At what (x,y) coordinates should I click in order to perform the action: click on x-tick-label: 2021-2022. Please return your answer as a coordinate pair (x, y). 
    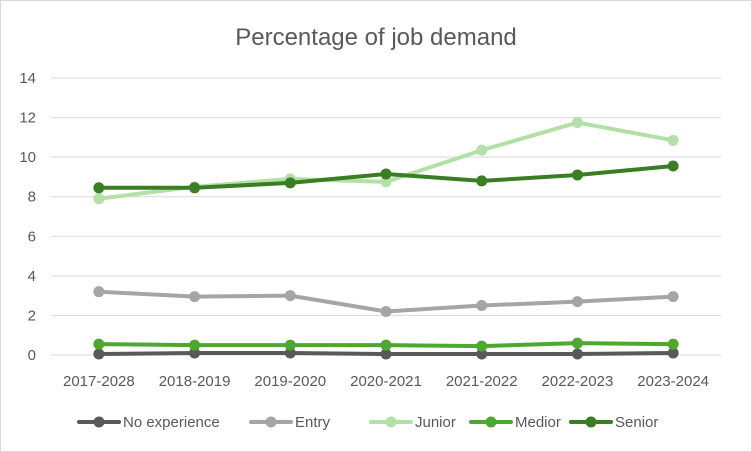
    Looking at the image, I should click on (482, 381).